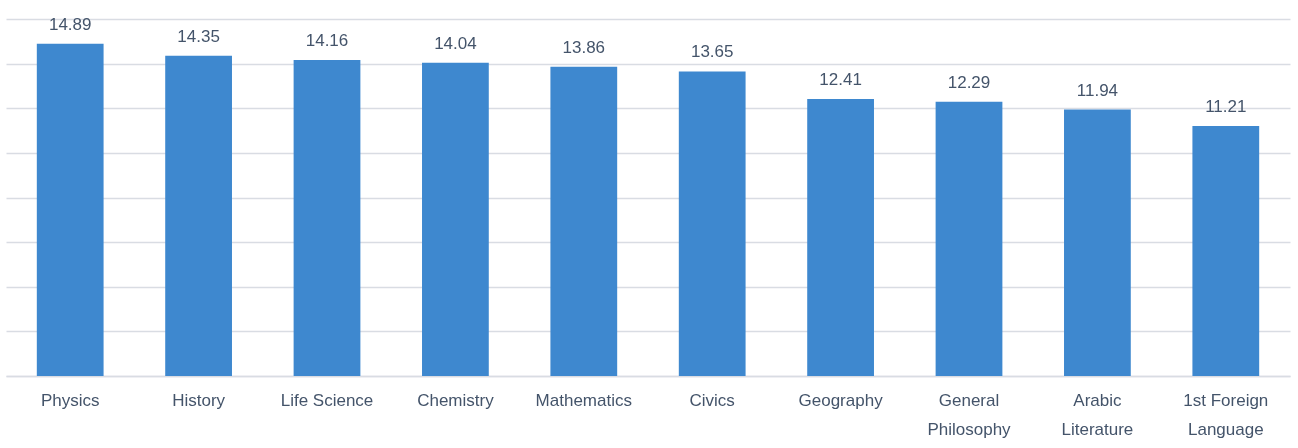 This screenshot has height=448, width=1298. What do you see at coordinates (969, 82) in the screenshot?
I see `data-label: 12.29` at bounding box center [969, 82].